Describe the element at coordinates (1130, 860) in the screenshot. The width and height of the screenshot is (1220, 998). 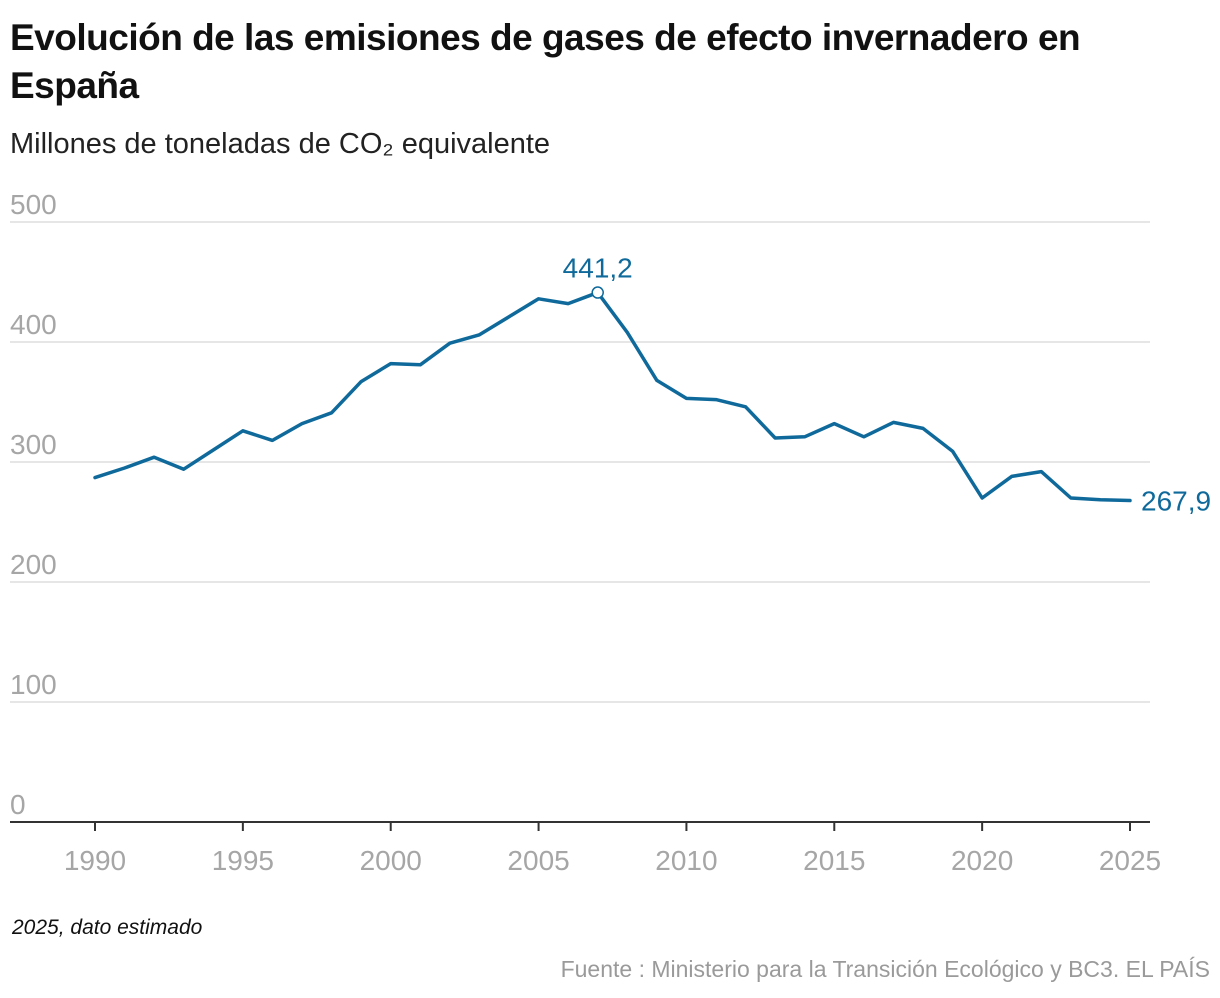
I see `x-tick-label-2025: 2025` at that location.